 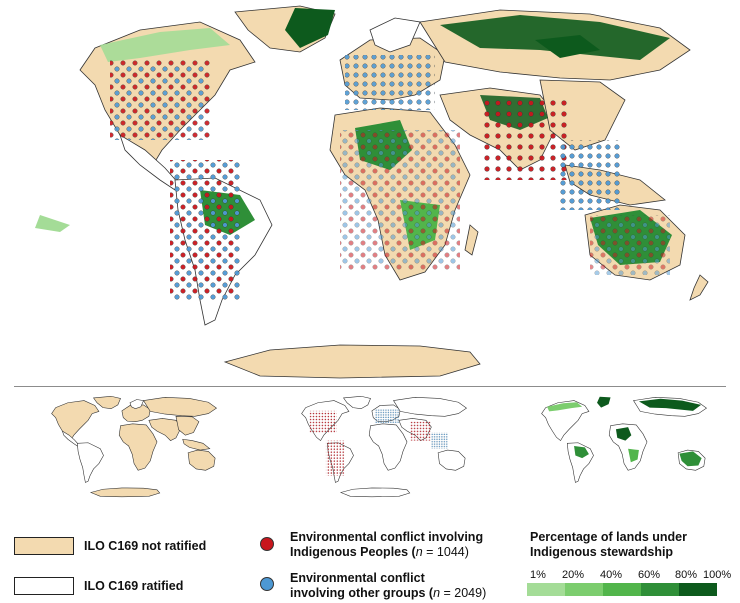 I want to click on other-n-label: n, so click(x=437, y=593).